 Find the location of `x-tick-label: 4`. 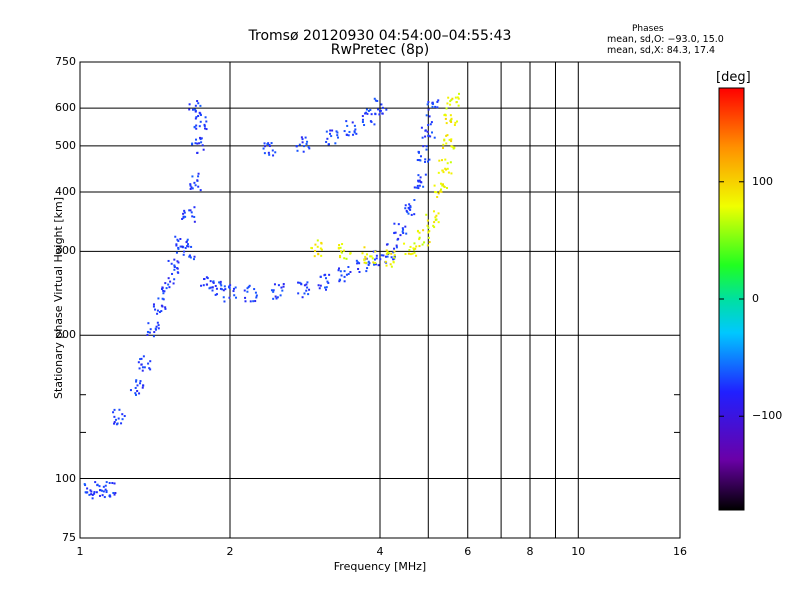

x-tick-label: 4 is located at coordinates (380, 551).